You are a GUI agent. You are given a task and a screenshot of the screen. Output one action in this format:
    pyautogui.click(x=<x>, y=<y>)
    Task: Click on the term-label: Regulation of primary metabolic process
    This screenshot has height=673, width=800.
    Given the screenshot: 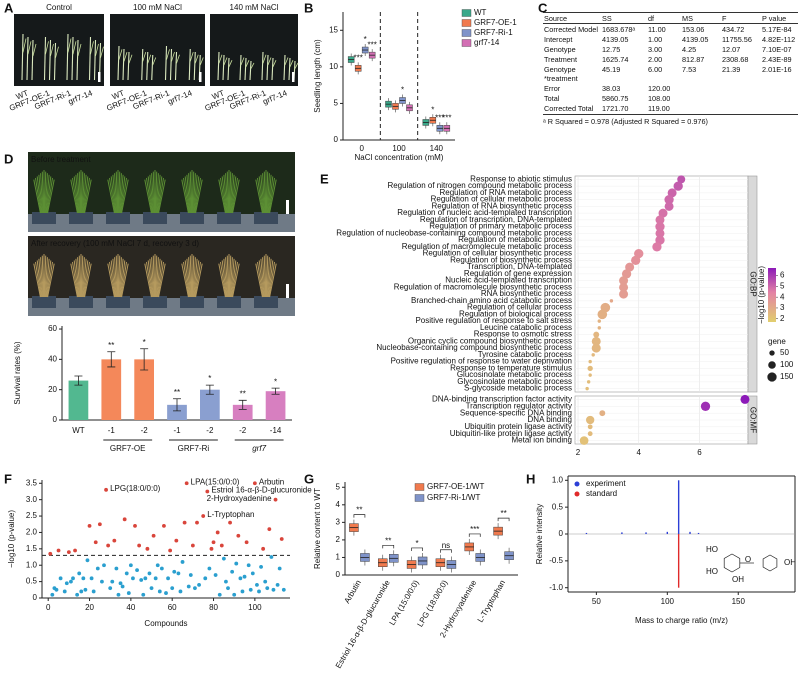 What is the action you would take?
    pyautogui.click(x=500, y=226)
    